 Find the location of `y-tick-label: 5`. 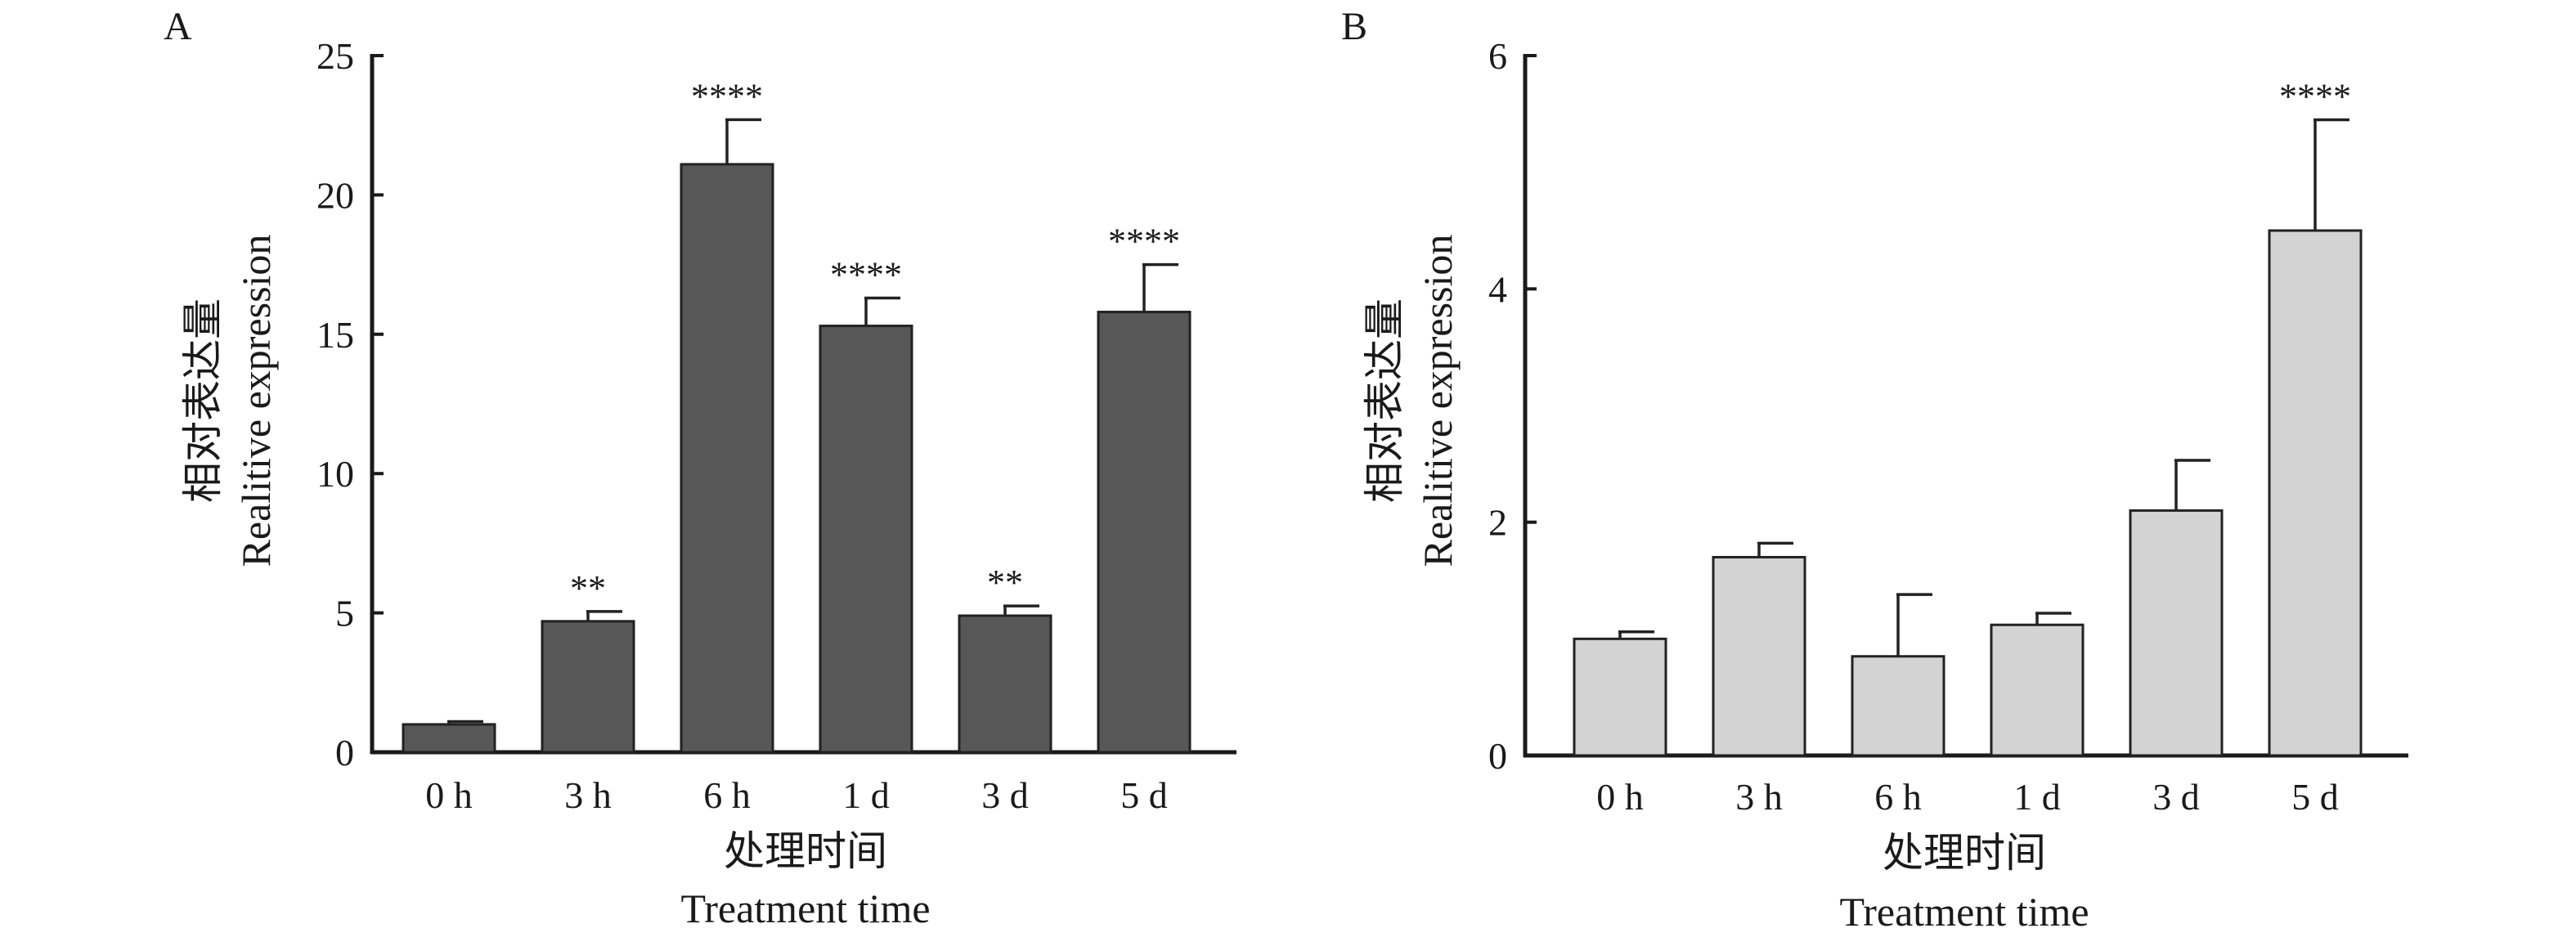

y-tick-label: 5 is located at coordinates (344, 613).